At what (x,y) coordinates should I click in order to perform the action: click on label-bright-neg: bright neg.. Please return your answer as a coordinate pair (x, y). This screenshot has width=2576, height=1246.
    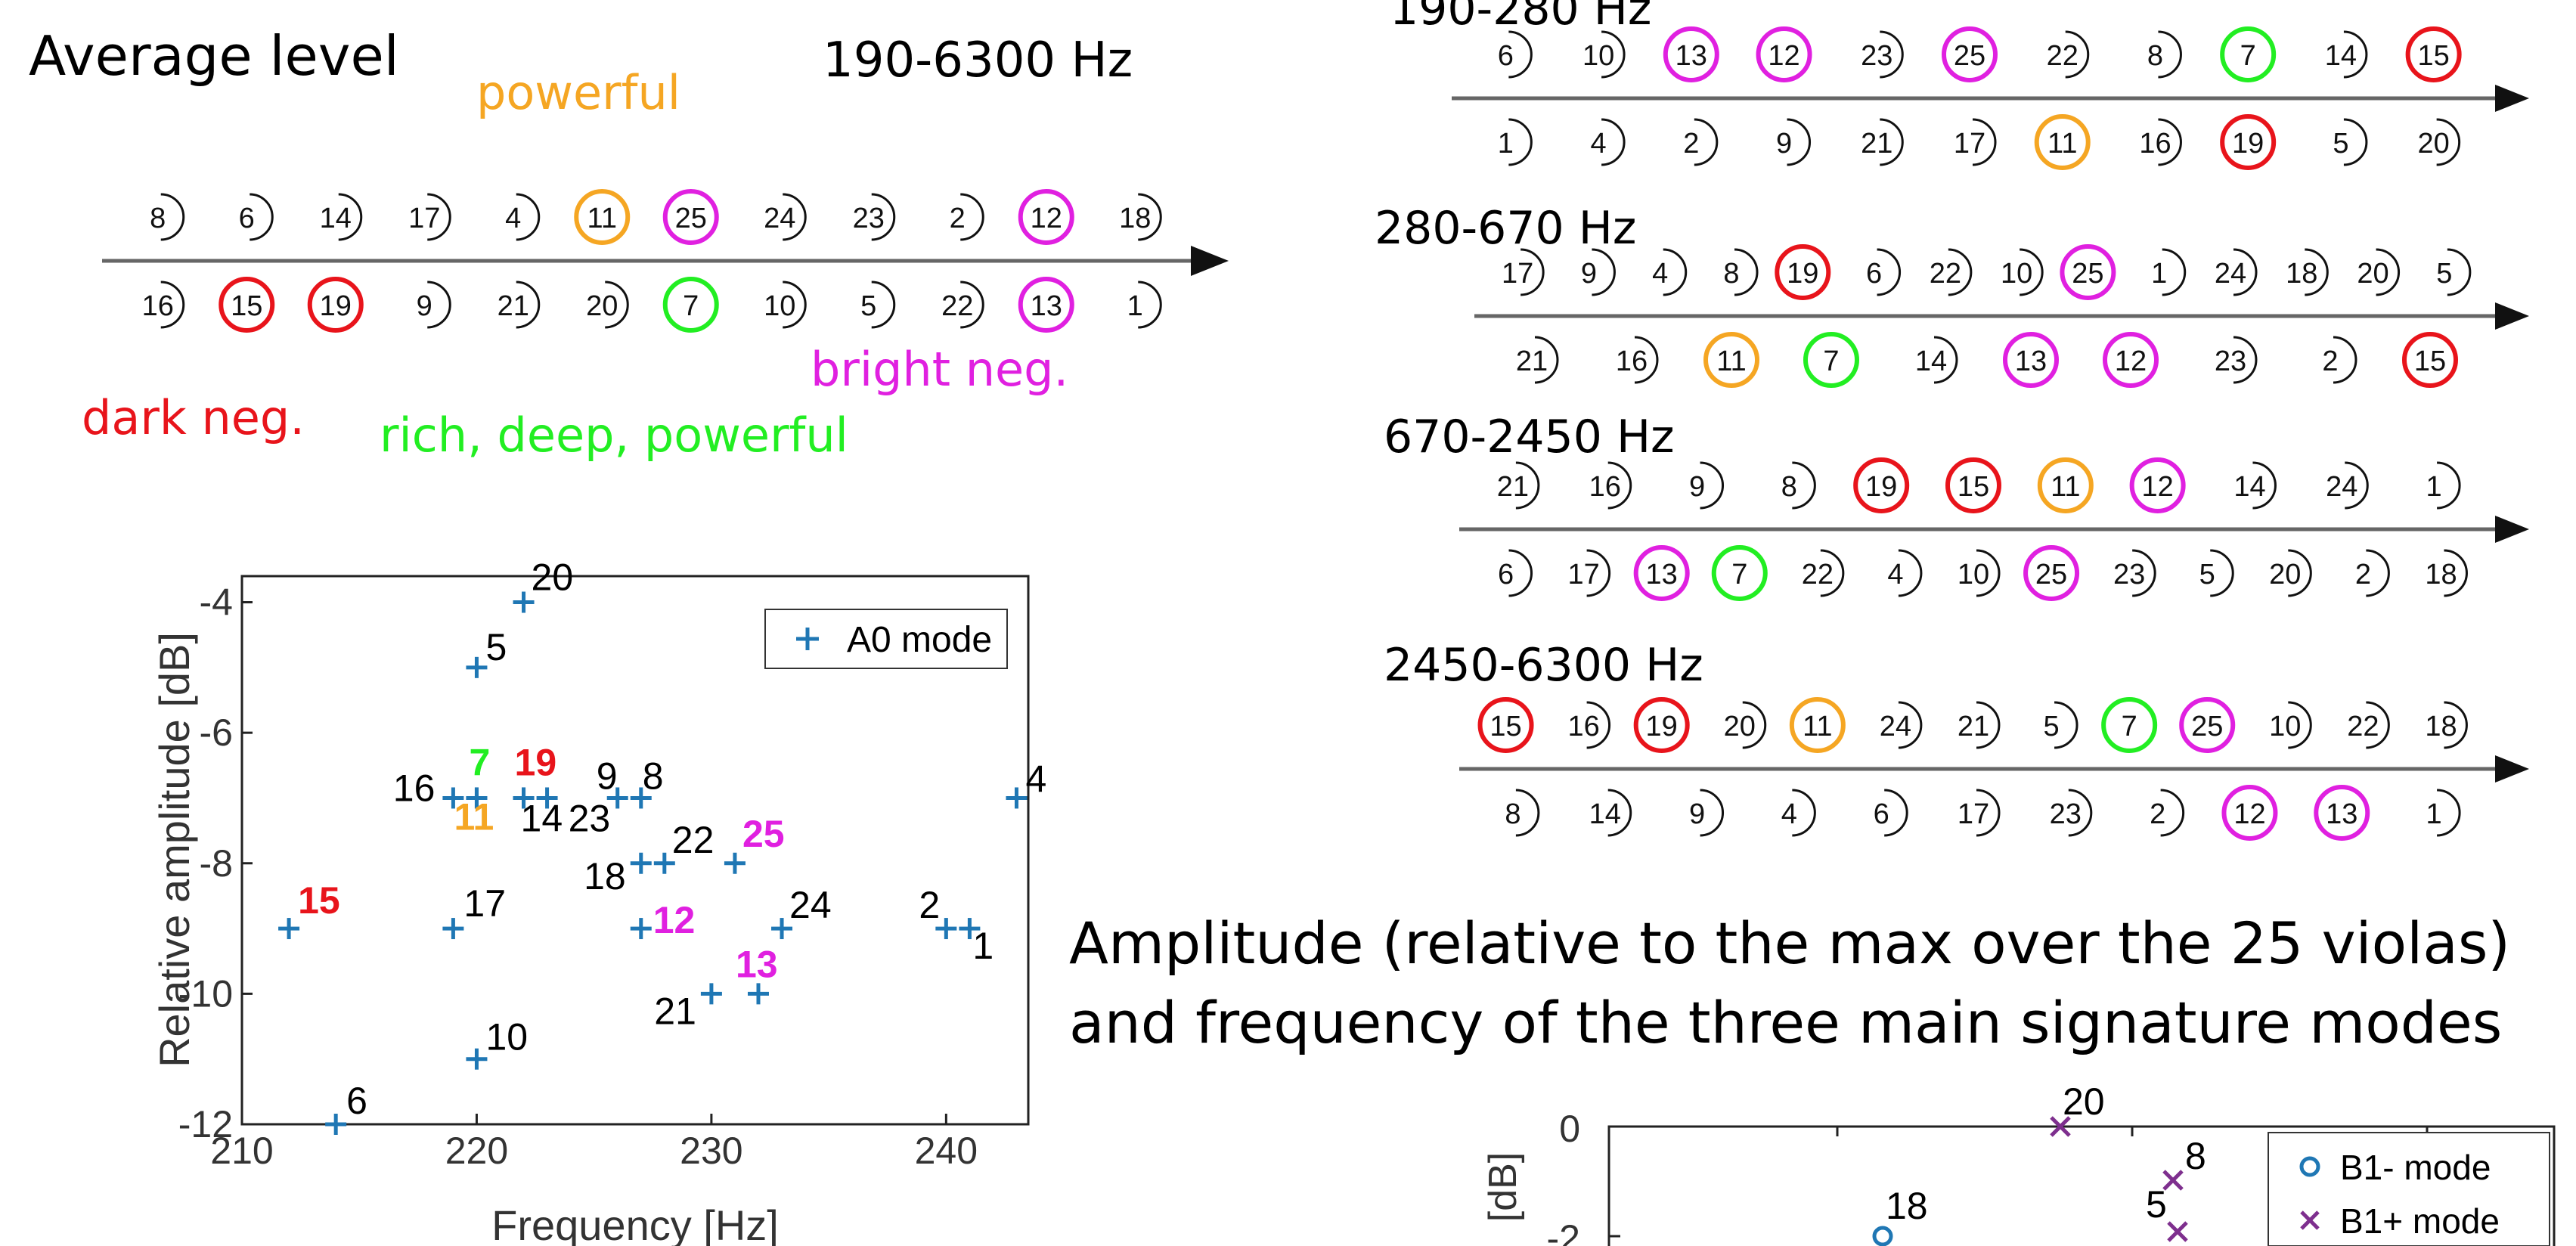
    Looking at the image, I should click on (940, 369).